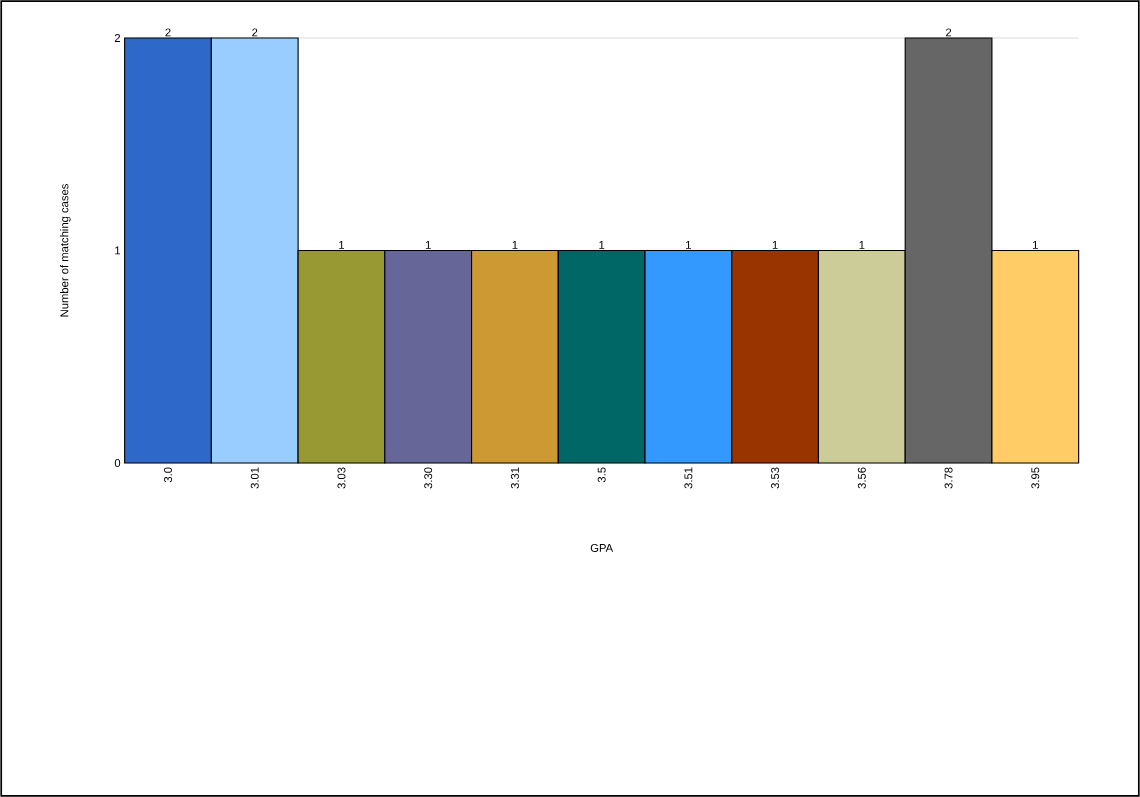 The height and width of the screenshot is (797, 1140). Describe the element at coordinates (117, 463) in the screenshot. I see `y-tick-label: 0` at that location.